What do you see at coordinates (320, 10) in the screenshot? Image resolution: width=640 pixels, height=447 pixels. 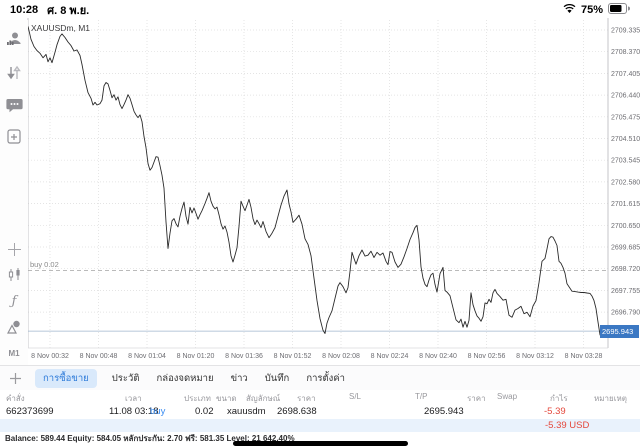 I see `status-bar: 10:28 ศ. 8 พ.ย. 75%` at bounding box center [320, 10].